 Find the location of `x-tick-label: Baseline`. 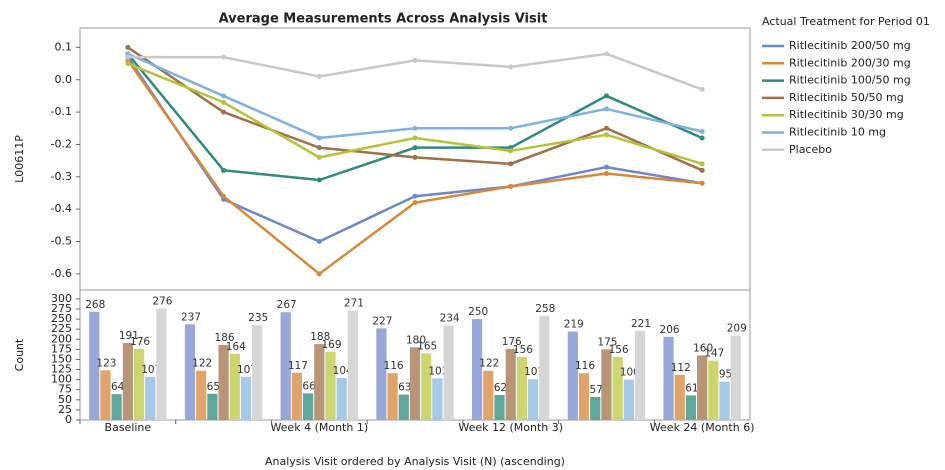

x-tick-label: Baseline is located at coordinates (128, 427).